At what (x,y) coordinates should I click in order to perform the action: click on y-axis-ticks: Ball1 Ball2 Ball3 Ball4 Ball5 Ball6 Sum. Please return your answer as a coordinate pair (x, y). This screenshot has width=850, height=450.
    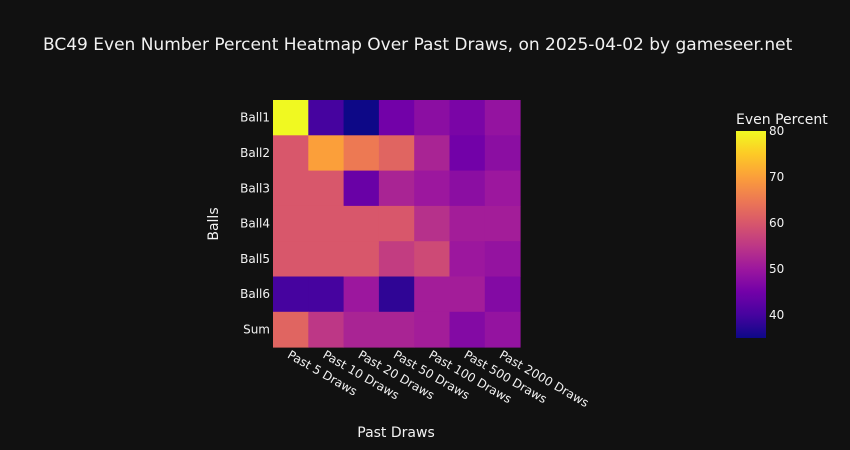
    Looking at the image, I should click on (255, 224).